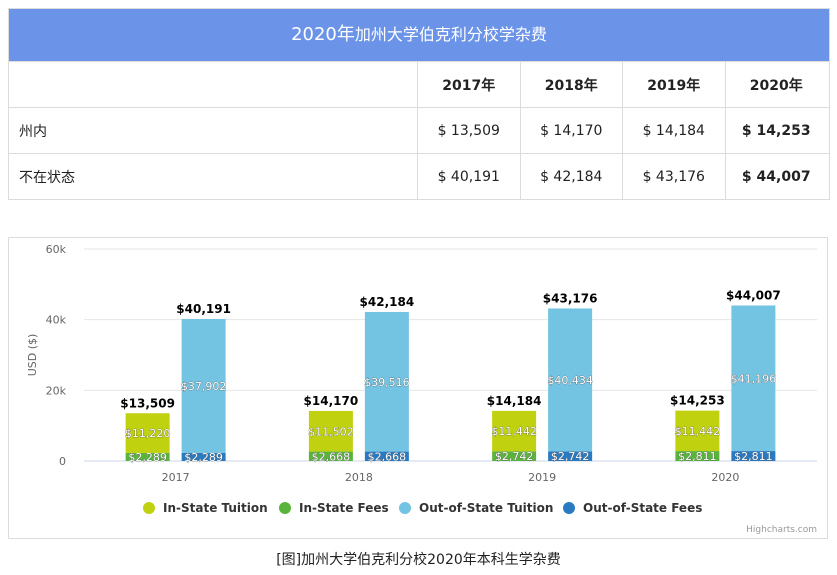 The image size is (837, 575). What do you see at coordinates (571, 176) in the screenshot?
I see `table-cell: $ 42,184` at bounding box center [571, 176].